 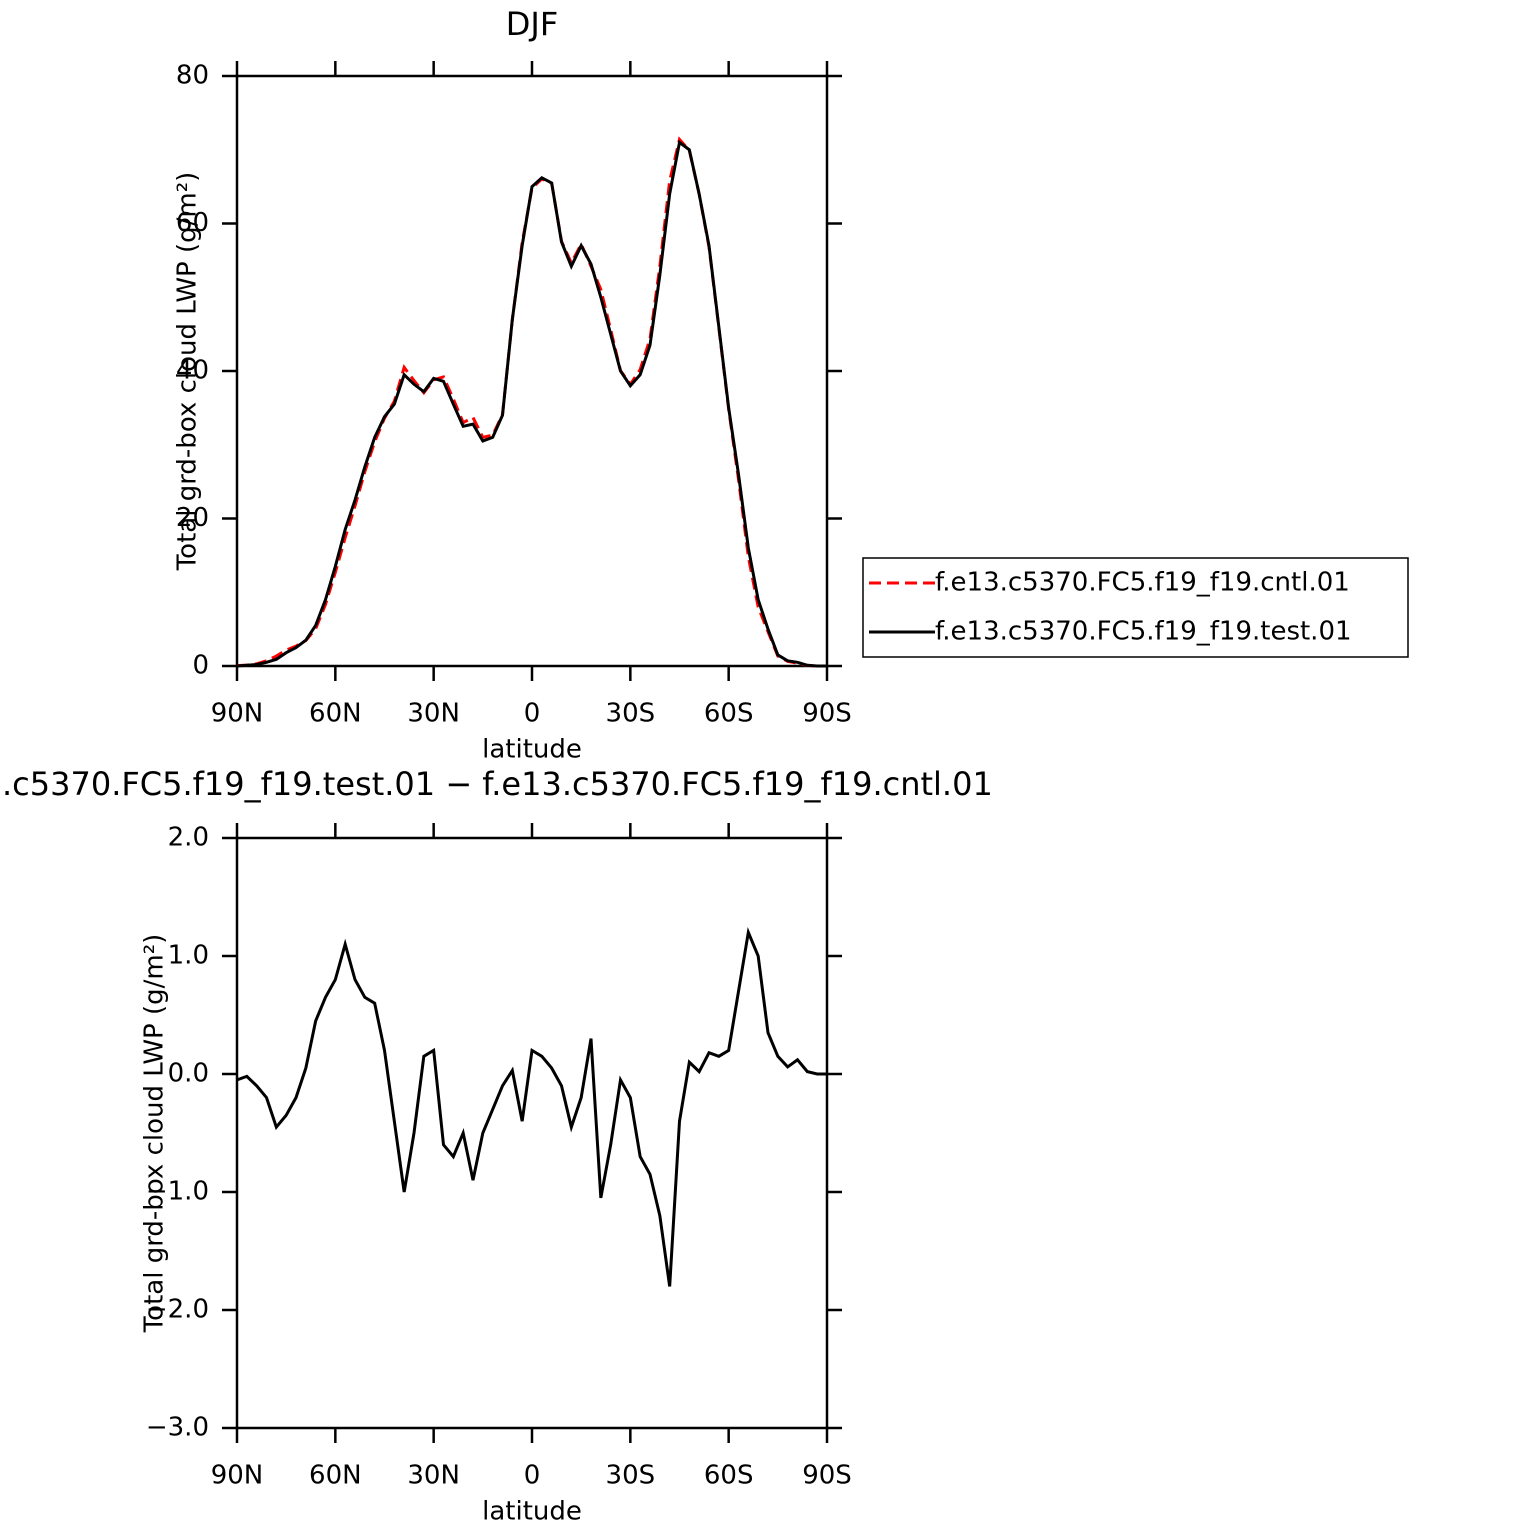 What do you see at coordinates (192, 76) in the screenshot?
I see `y-tick-label: 80` at bounding box center [192, 76].